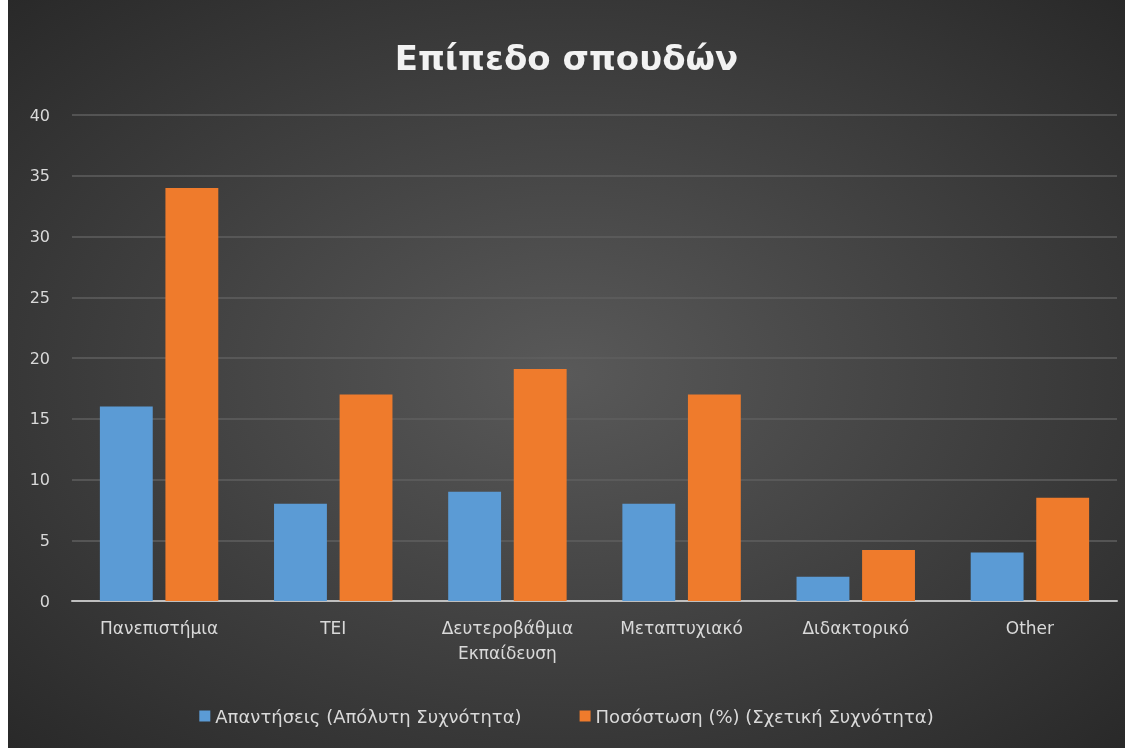 This screenshot has width=1133, height=748. What do you see at coordinates (1030, 627) in the screenshot?
I see `x-tick-label: Other` at bounding box center [1030, 627].